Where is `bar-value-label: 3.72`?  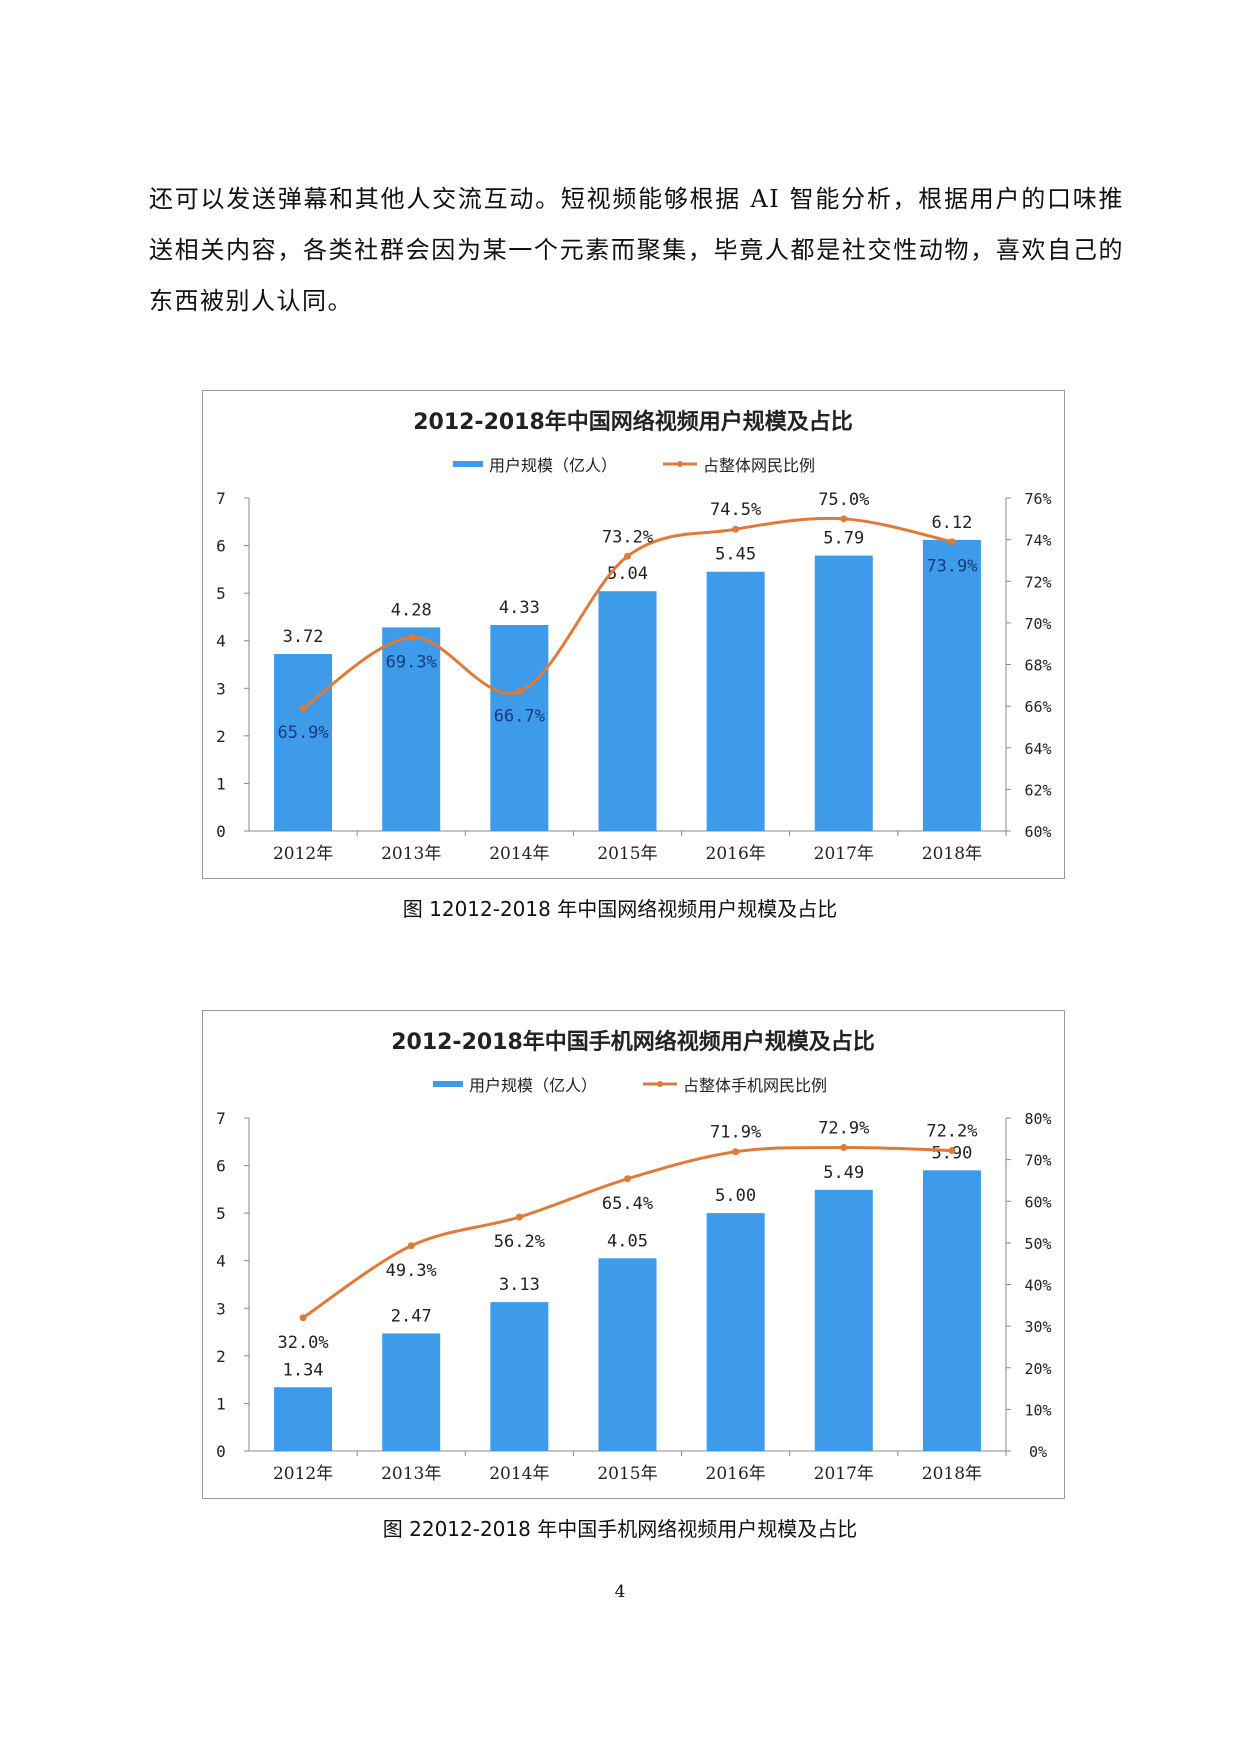 bar-value-label: 3.72 is located at coordinates (303, 637).